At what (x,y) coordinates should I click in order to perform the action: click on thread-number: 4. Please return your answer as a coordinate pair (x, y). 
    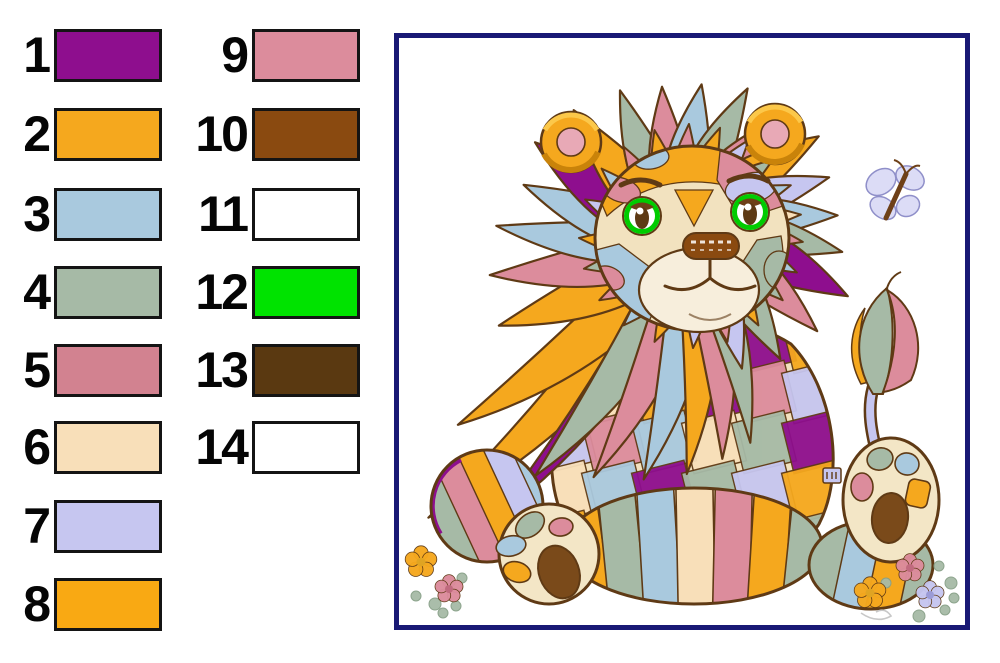
    Looking at the image, I should click on (37, 292).